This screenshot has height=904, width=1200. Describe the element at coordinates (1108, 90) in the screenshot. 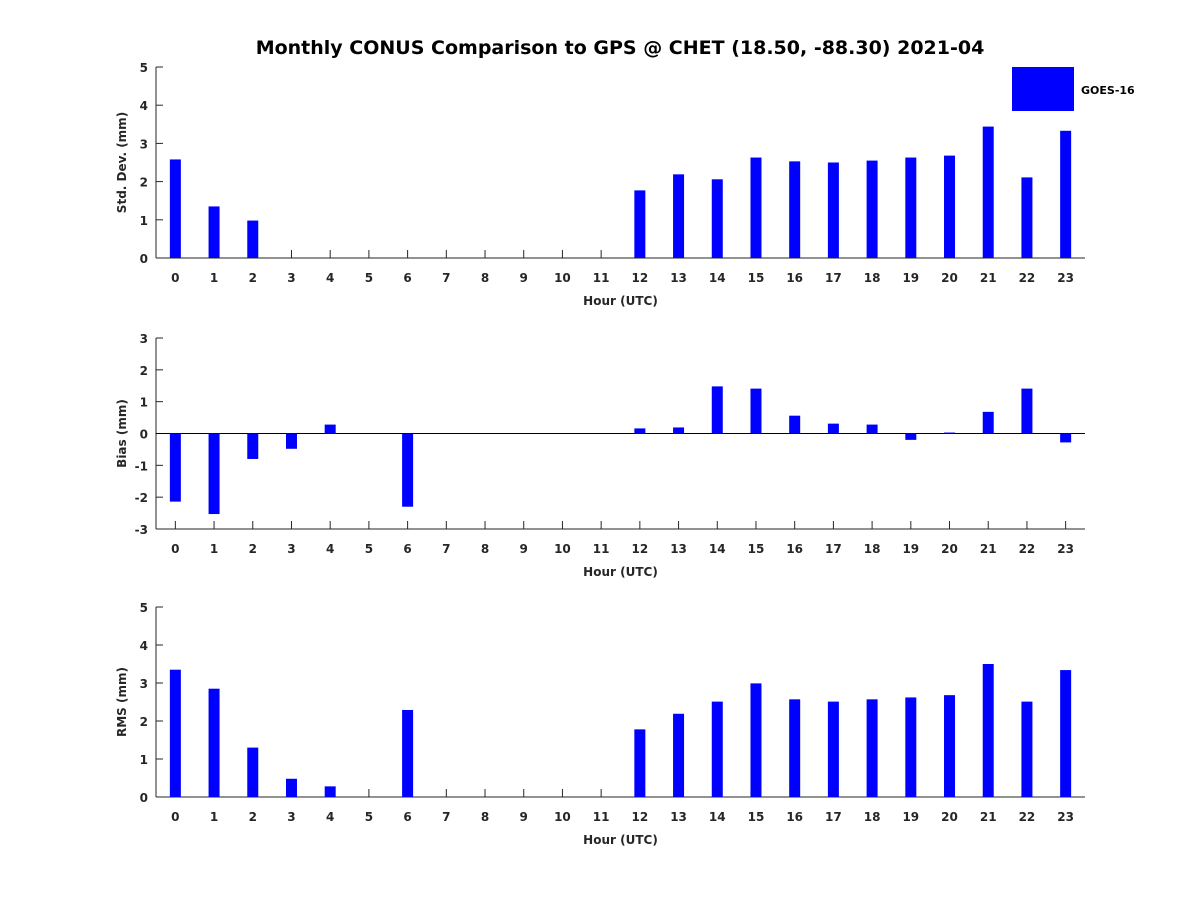

I see `legend-label-goes-16: GOES-16` at that location.